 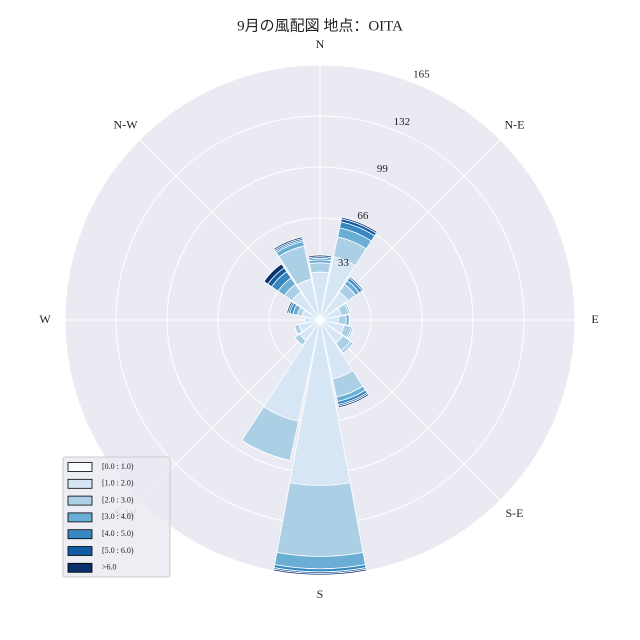 What do you see at coordinates (514, 124) in the screenshot?
I see `direction-label: N-E` at bounding box center [514, 124].